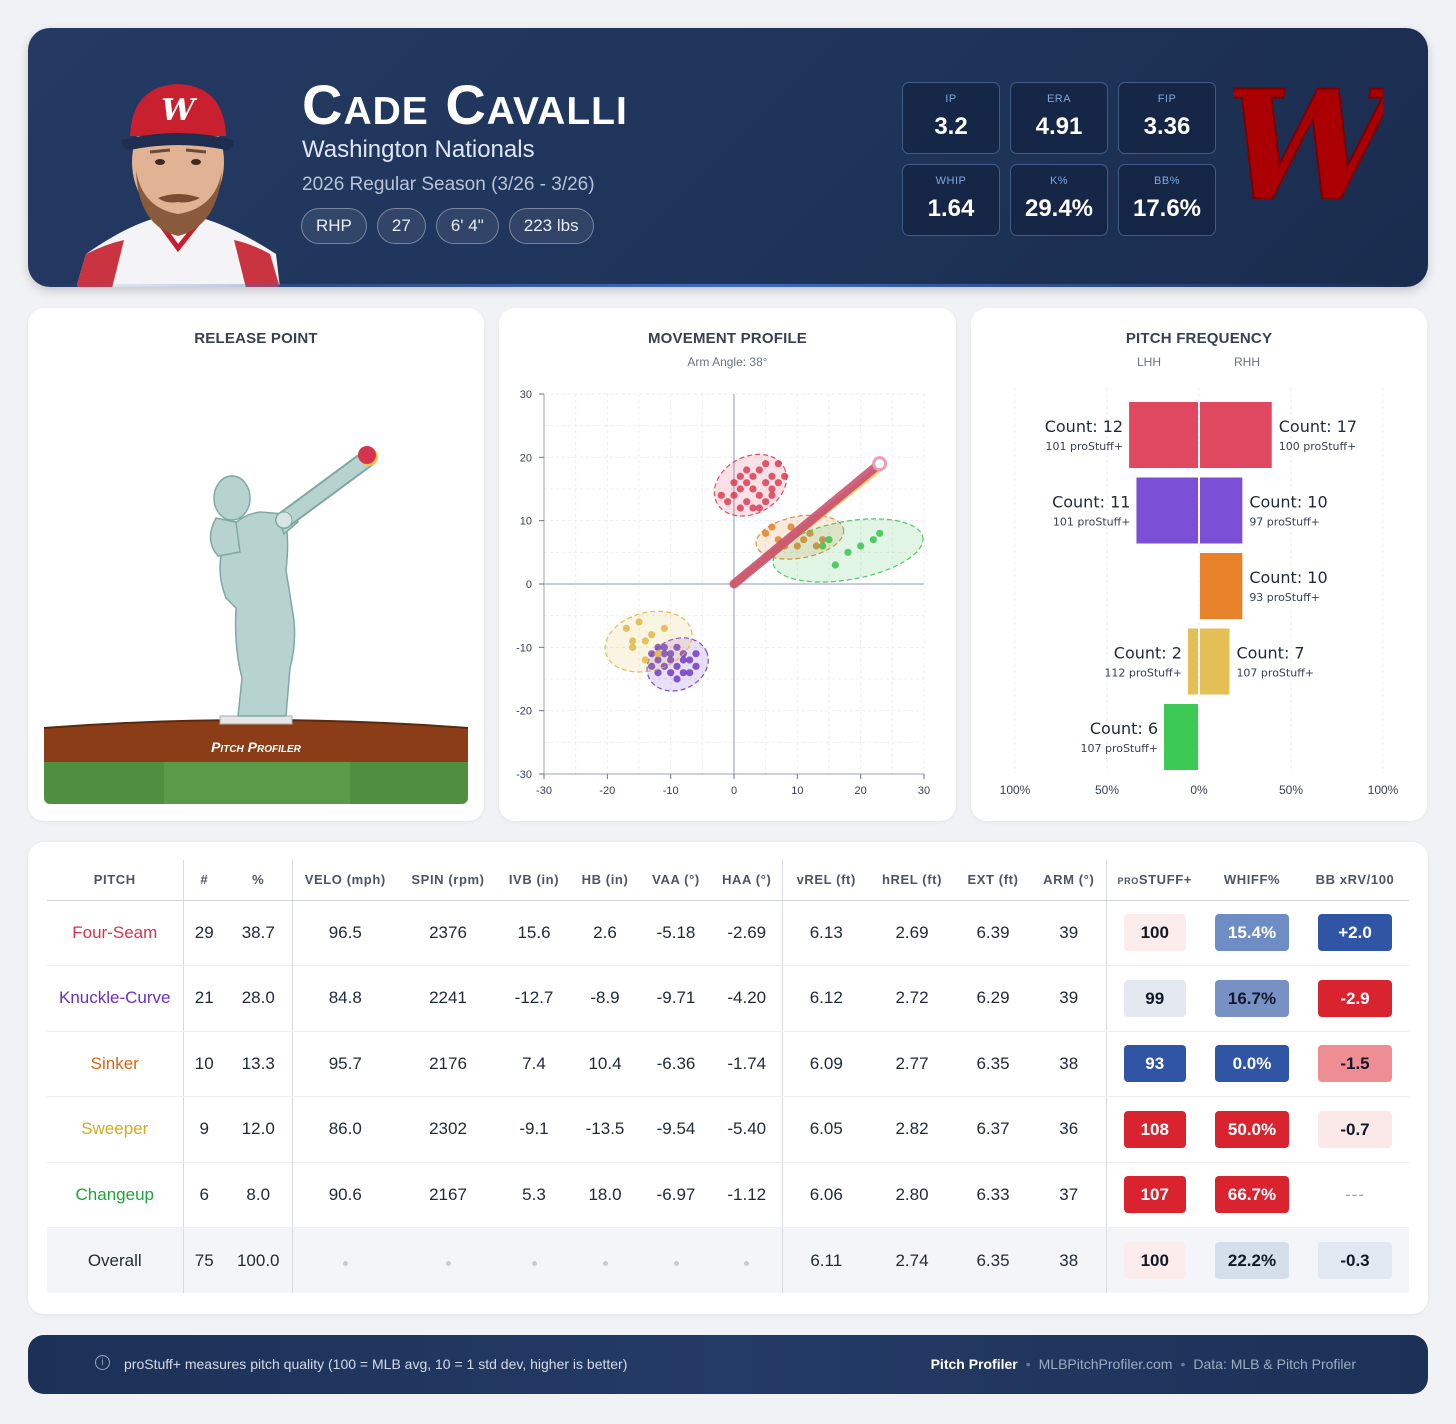  I want to click on rhh-stuff-label: 107 proStuff+, so click(1275, 673).